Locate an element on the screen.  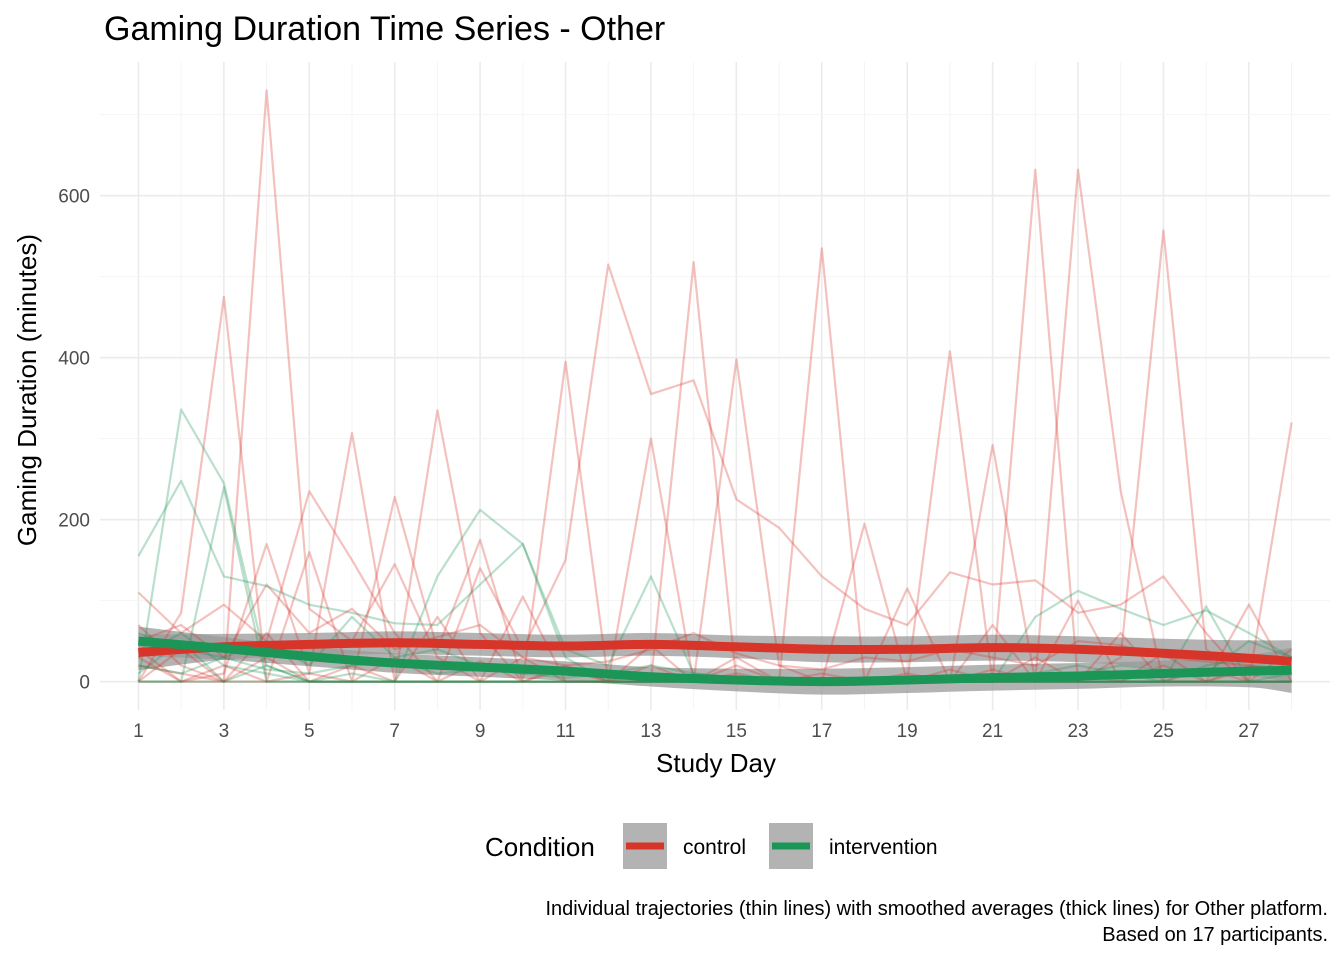
legend: Condition control intervention is located at coordinates (711, 846).